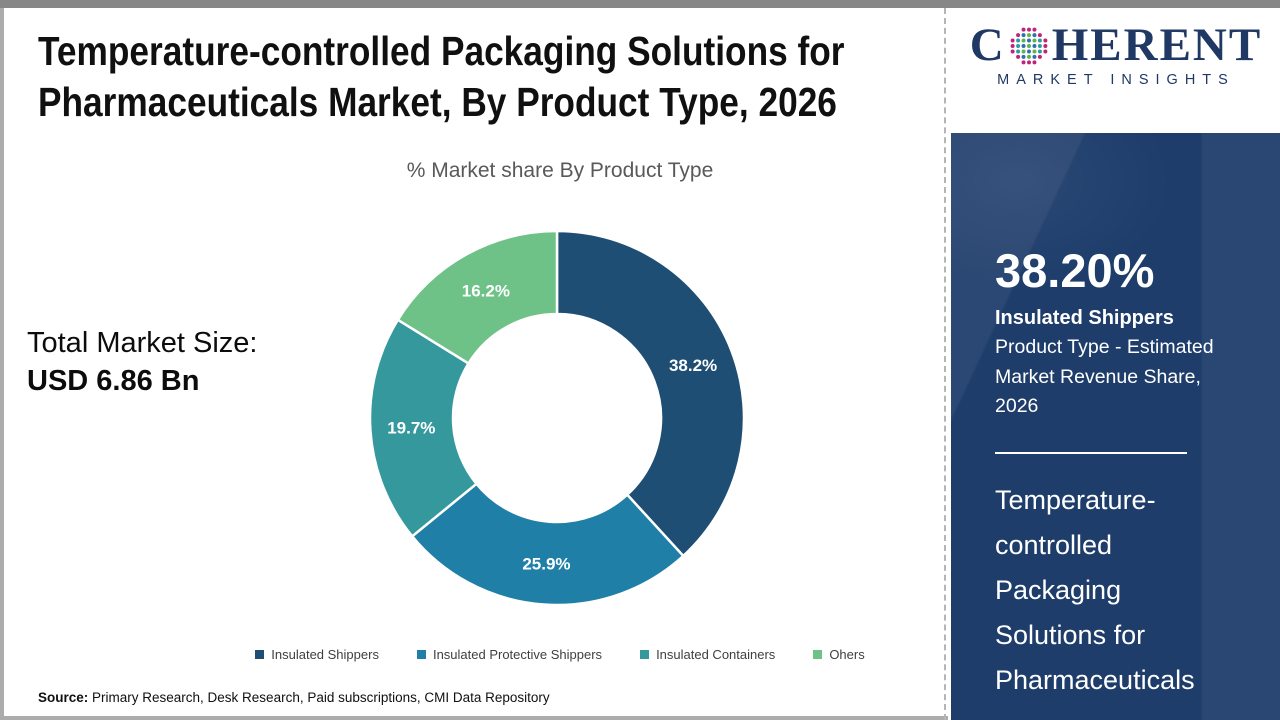 The width and height of the screenshot is (1280, 720). I want to click on logo-tagline: MARKET INSIGHTS, so click(1116, 80).